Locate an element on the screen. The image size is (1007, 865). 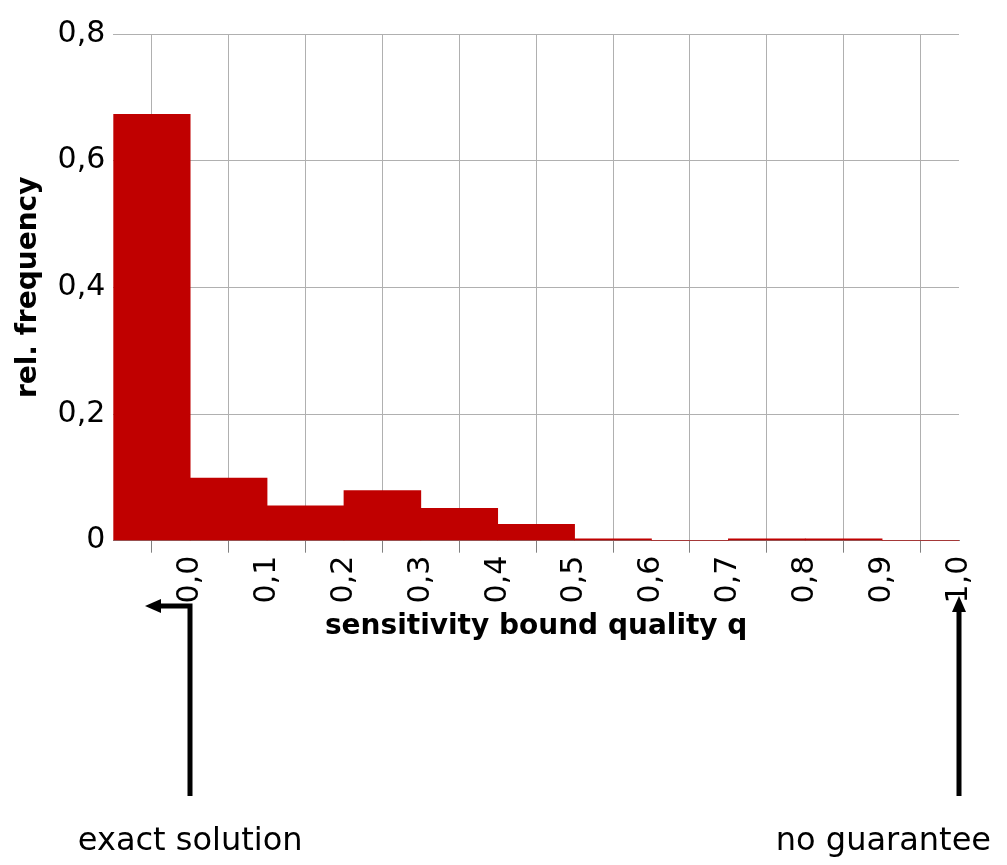
x-axis-title: sensitivity bound quality q is located at coordinates (536, 625).